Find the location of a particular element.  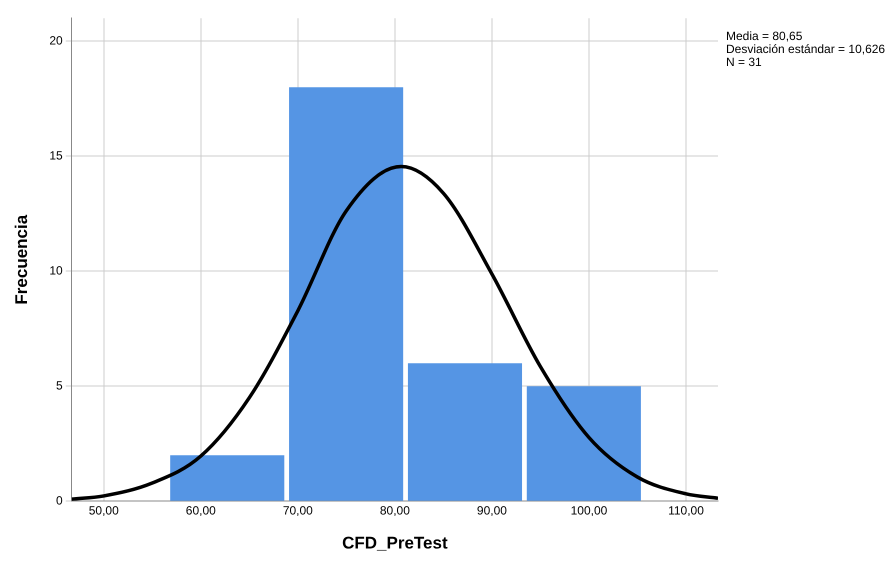

y-tick-label: 5 is located at coordinates (60, 385).